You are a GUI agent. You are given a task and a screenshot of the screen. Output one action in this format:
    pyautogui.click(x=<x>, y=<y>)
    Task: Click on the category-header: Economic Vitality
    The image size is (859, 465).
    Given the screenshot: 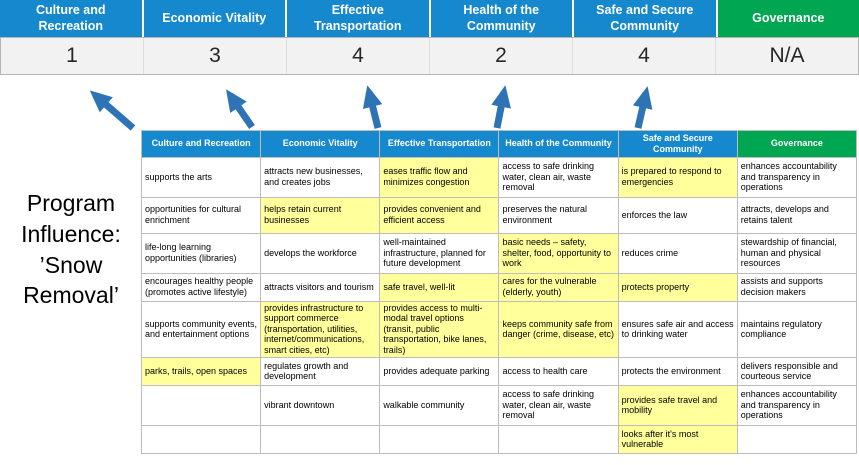 What is the action you would take?
    pyautogui.click(x=214, y=18)
    